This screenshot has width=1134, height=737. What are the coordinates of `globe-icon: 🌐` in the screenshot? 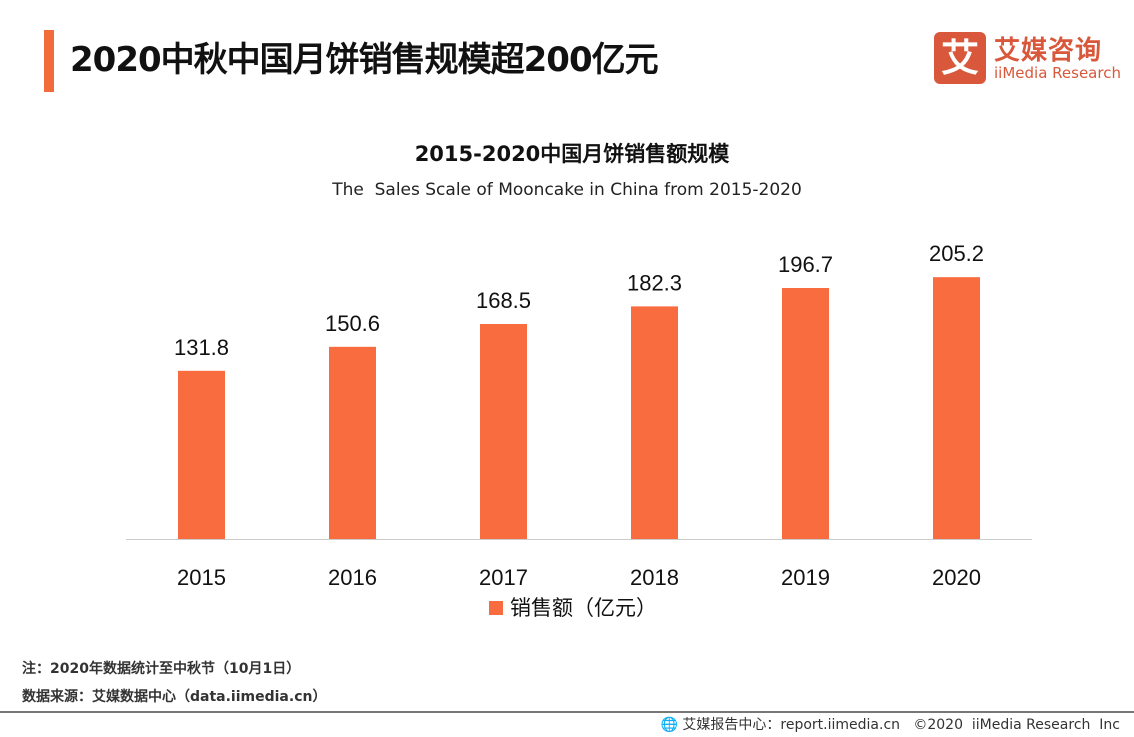 It's located at (669, 725).